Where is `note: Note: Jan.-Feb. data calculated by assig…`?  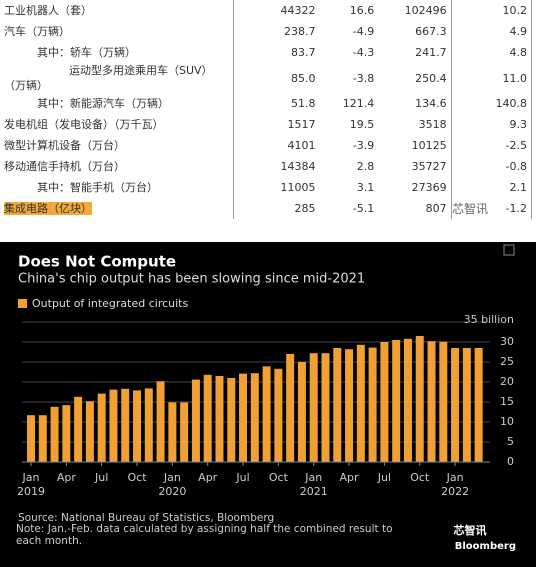 note: Note: Jan.-Feb. data calculated by assig… is located at coordinates (204, 535).